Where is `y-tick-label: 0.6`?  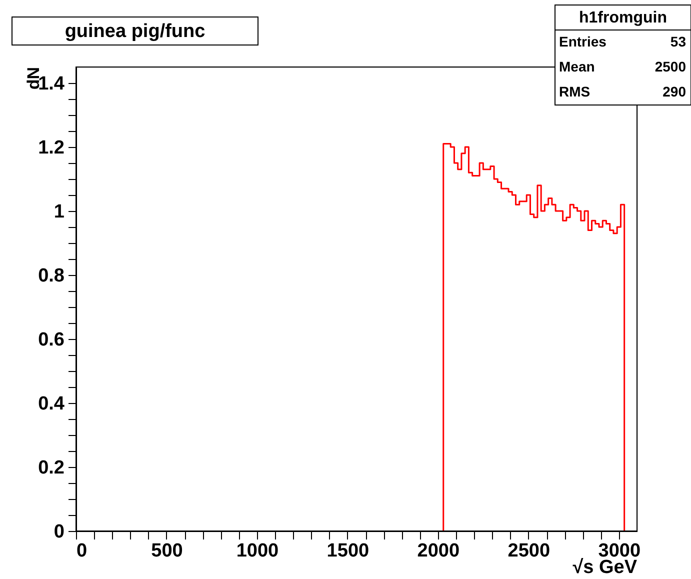
y-tick-label: 0.6 is located at coordinates (51, 340).